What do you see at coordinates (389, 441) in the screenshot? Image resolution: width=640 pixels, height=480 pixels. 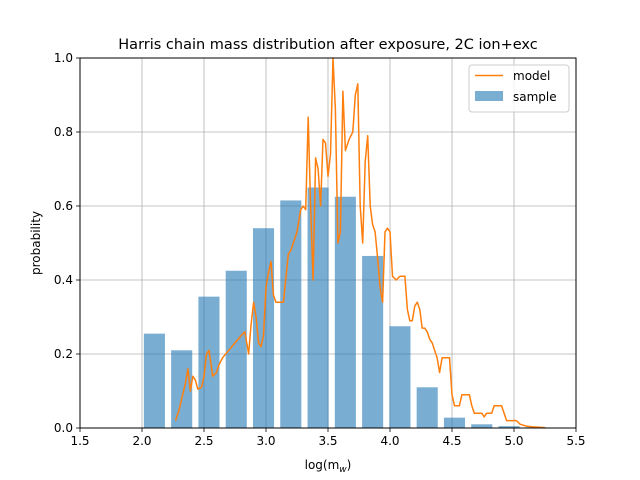 I see `x-tick-label: 4.0` at bounding box center [389, 441].